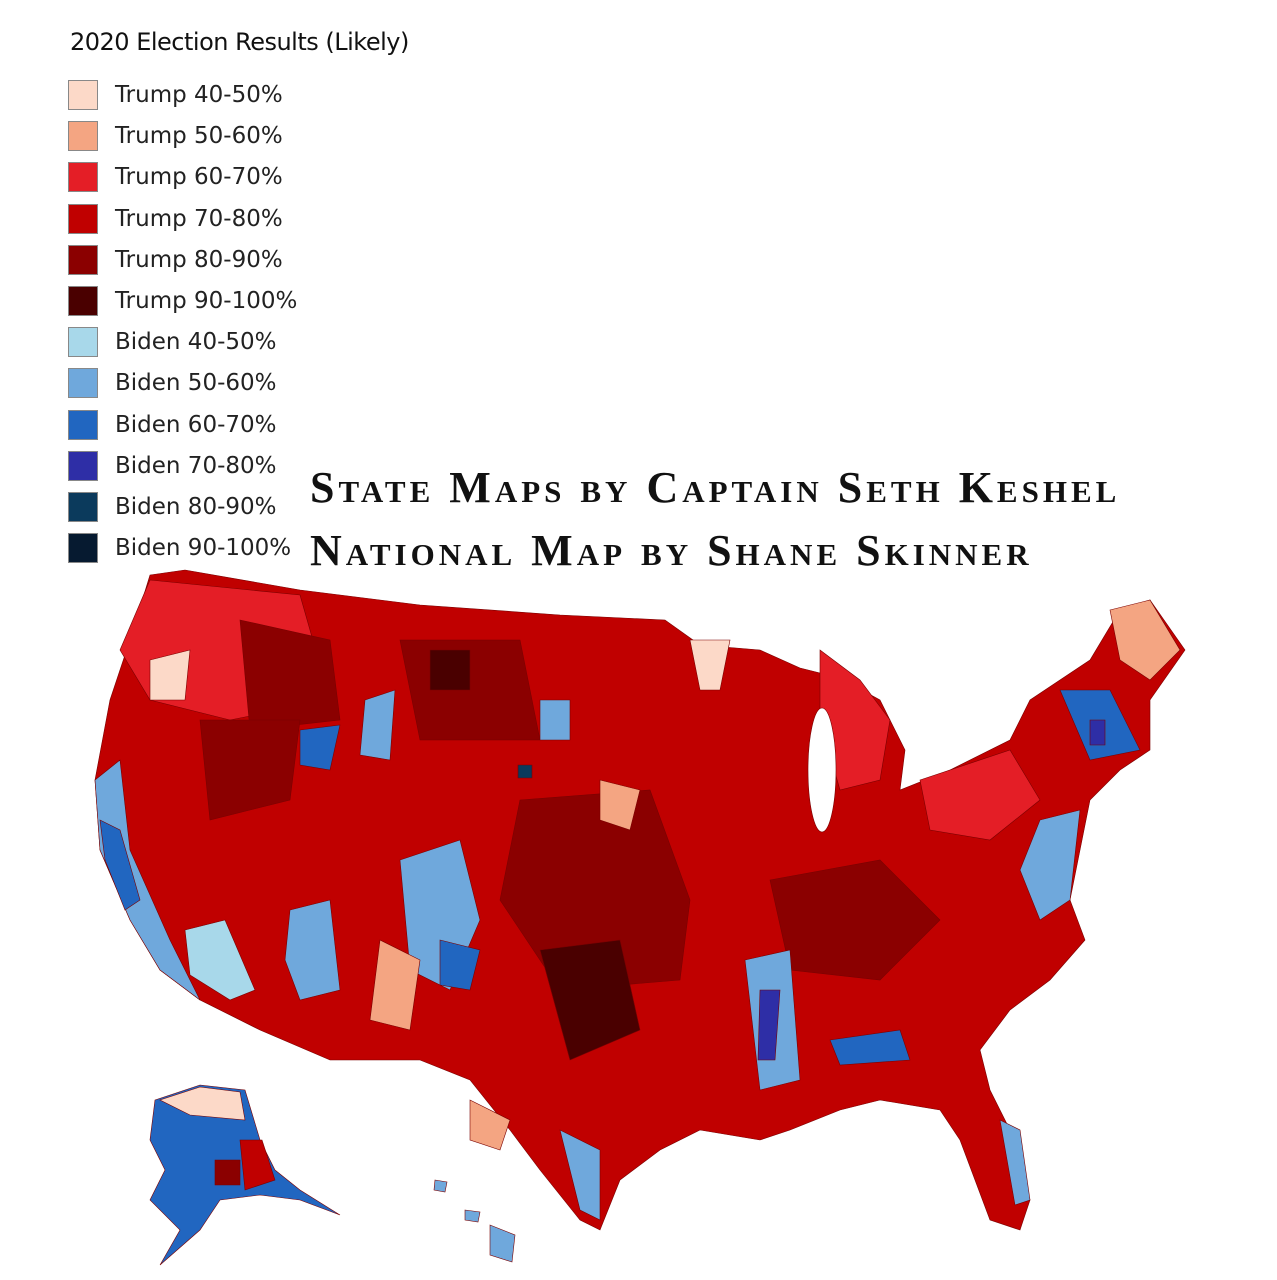  I want to click on legend-item: Trump 80-90%, so click(175, 260).